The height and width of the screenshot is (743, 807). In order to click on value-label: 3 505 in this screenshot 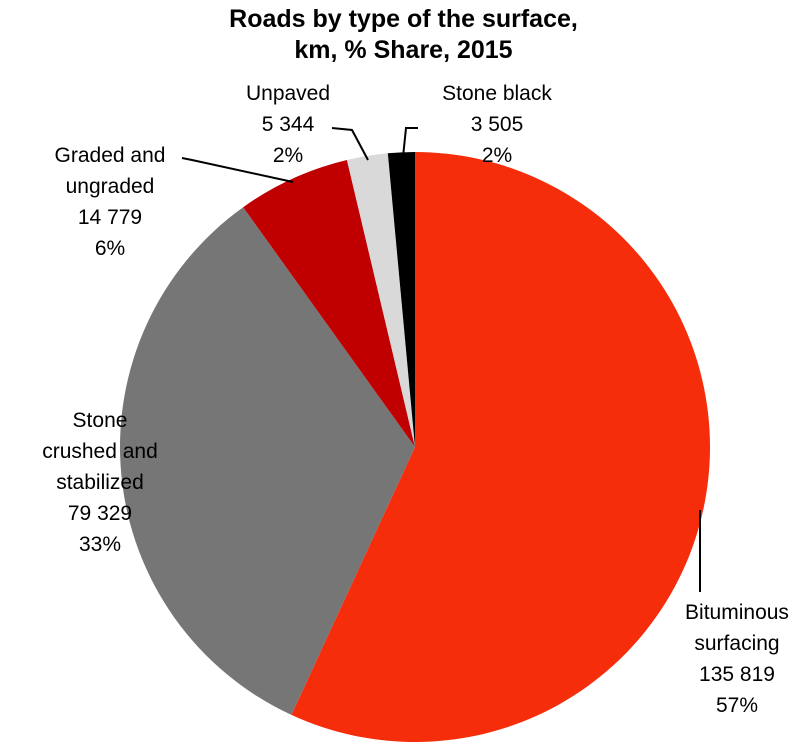, I will do `click(497, 124)`.